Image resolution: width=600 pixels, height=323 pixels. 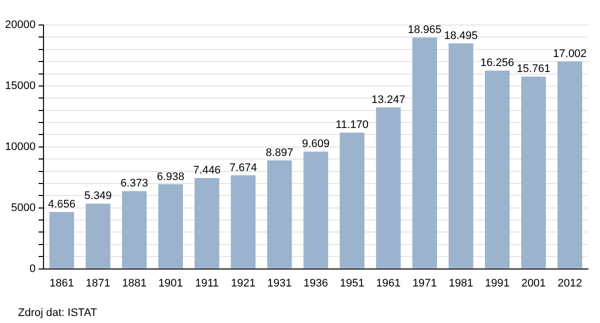 What do you see at coordinates (134, 184) in the screenshot?
I see `data-label: 6.373` at bounding box center [134, 184].